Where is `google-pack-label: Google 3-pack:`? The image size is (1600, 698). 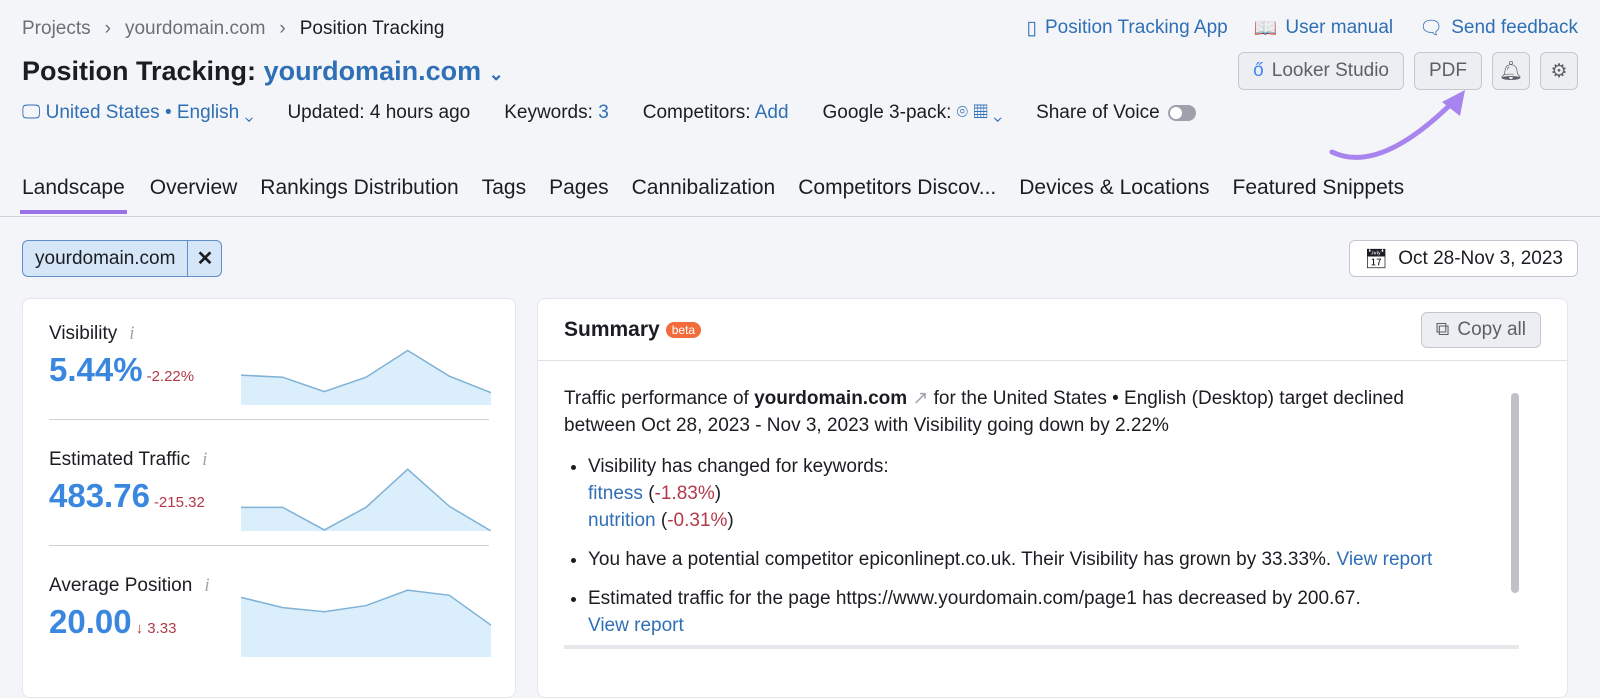 google-pack-label: Google 3-pack: is located at coordinates (887, 112).